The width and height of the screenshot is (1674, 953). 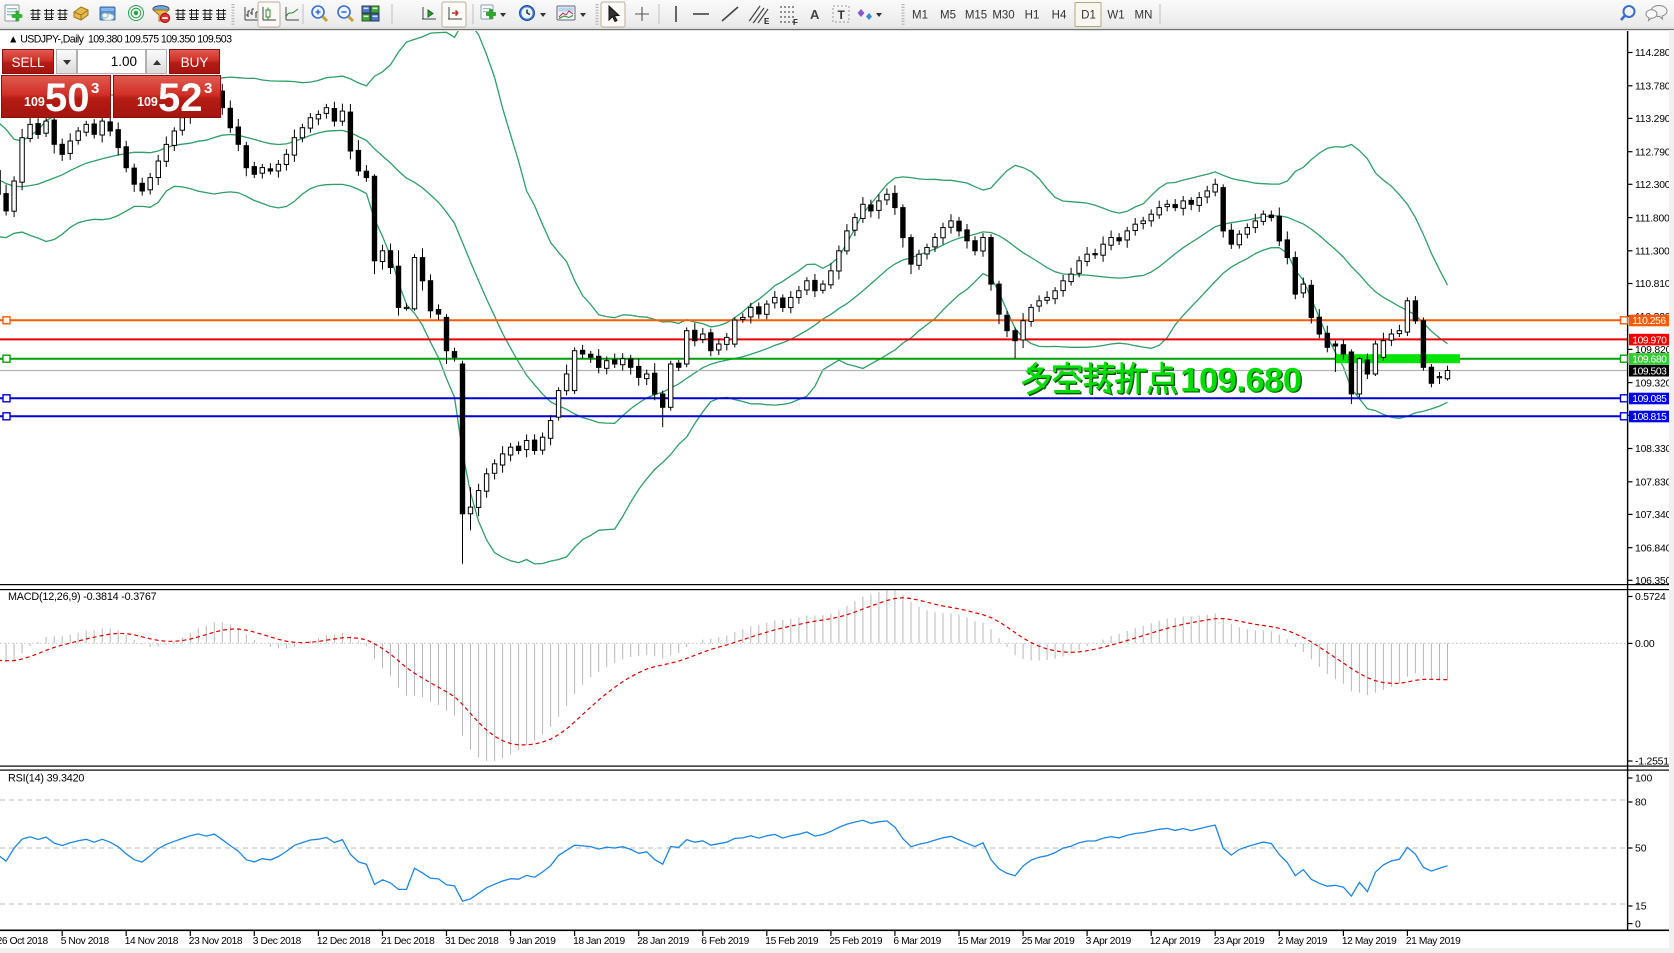 I want to click on svg-text: 110.256, so click(x=1649, y=321).